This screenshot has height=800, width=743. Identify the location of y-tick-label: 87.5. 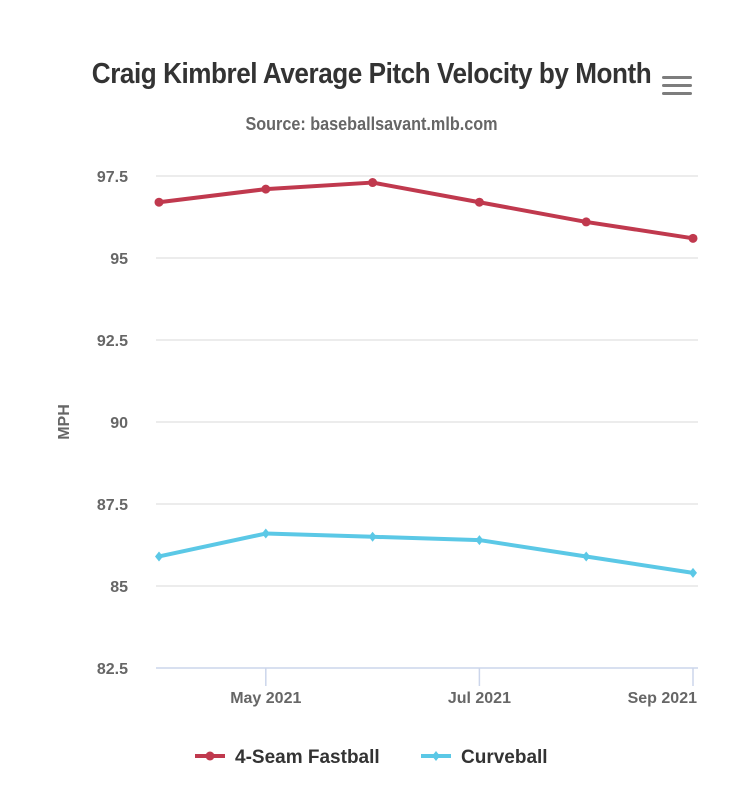
(112, 505).